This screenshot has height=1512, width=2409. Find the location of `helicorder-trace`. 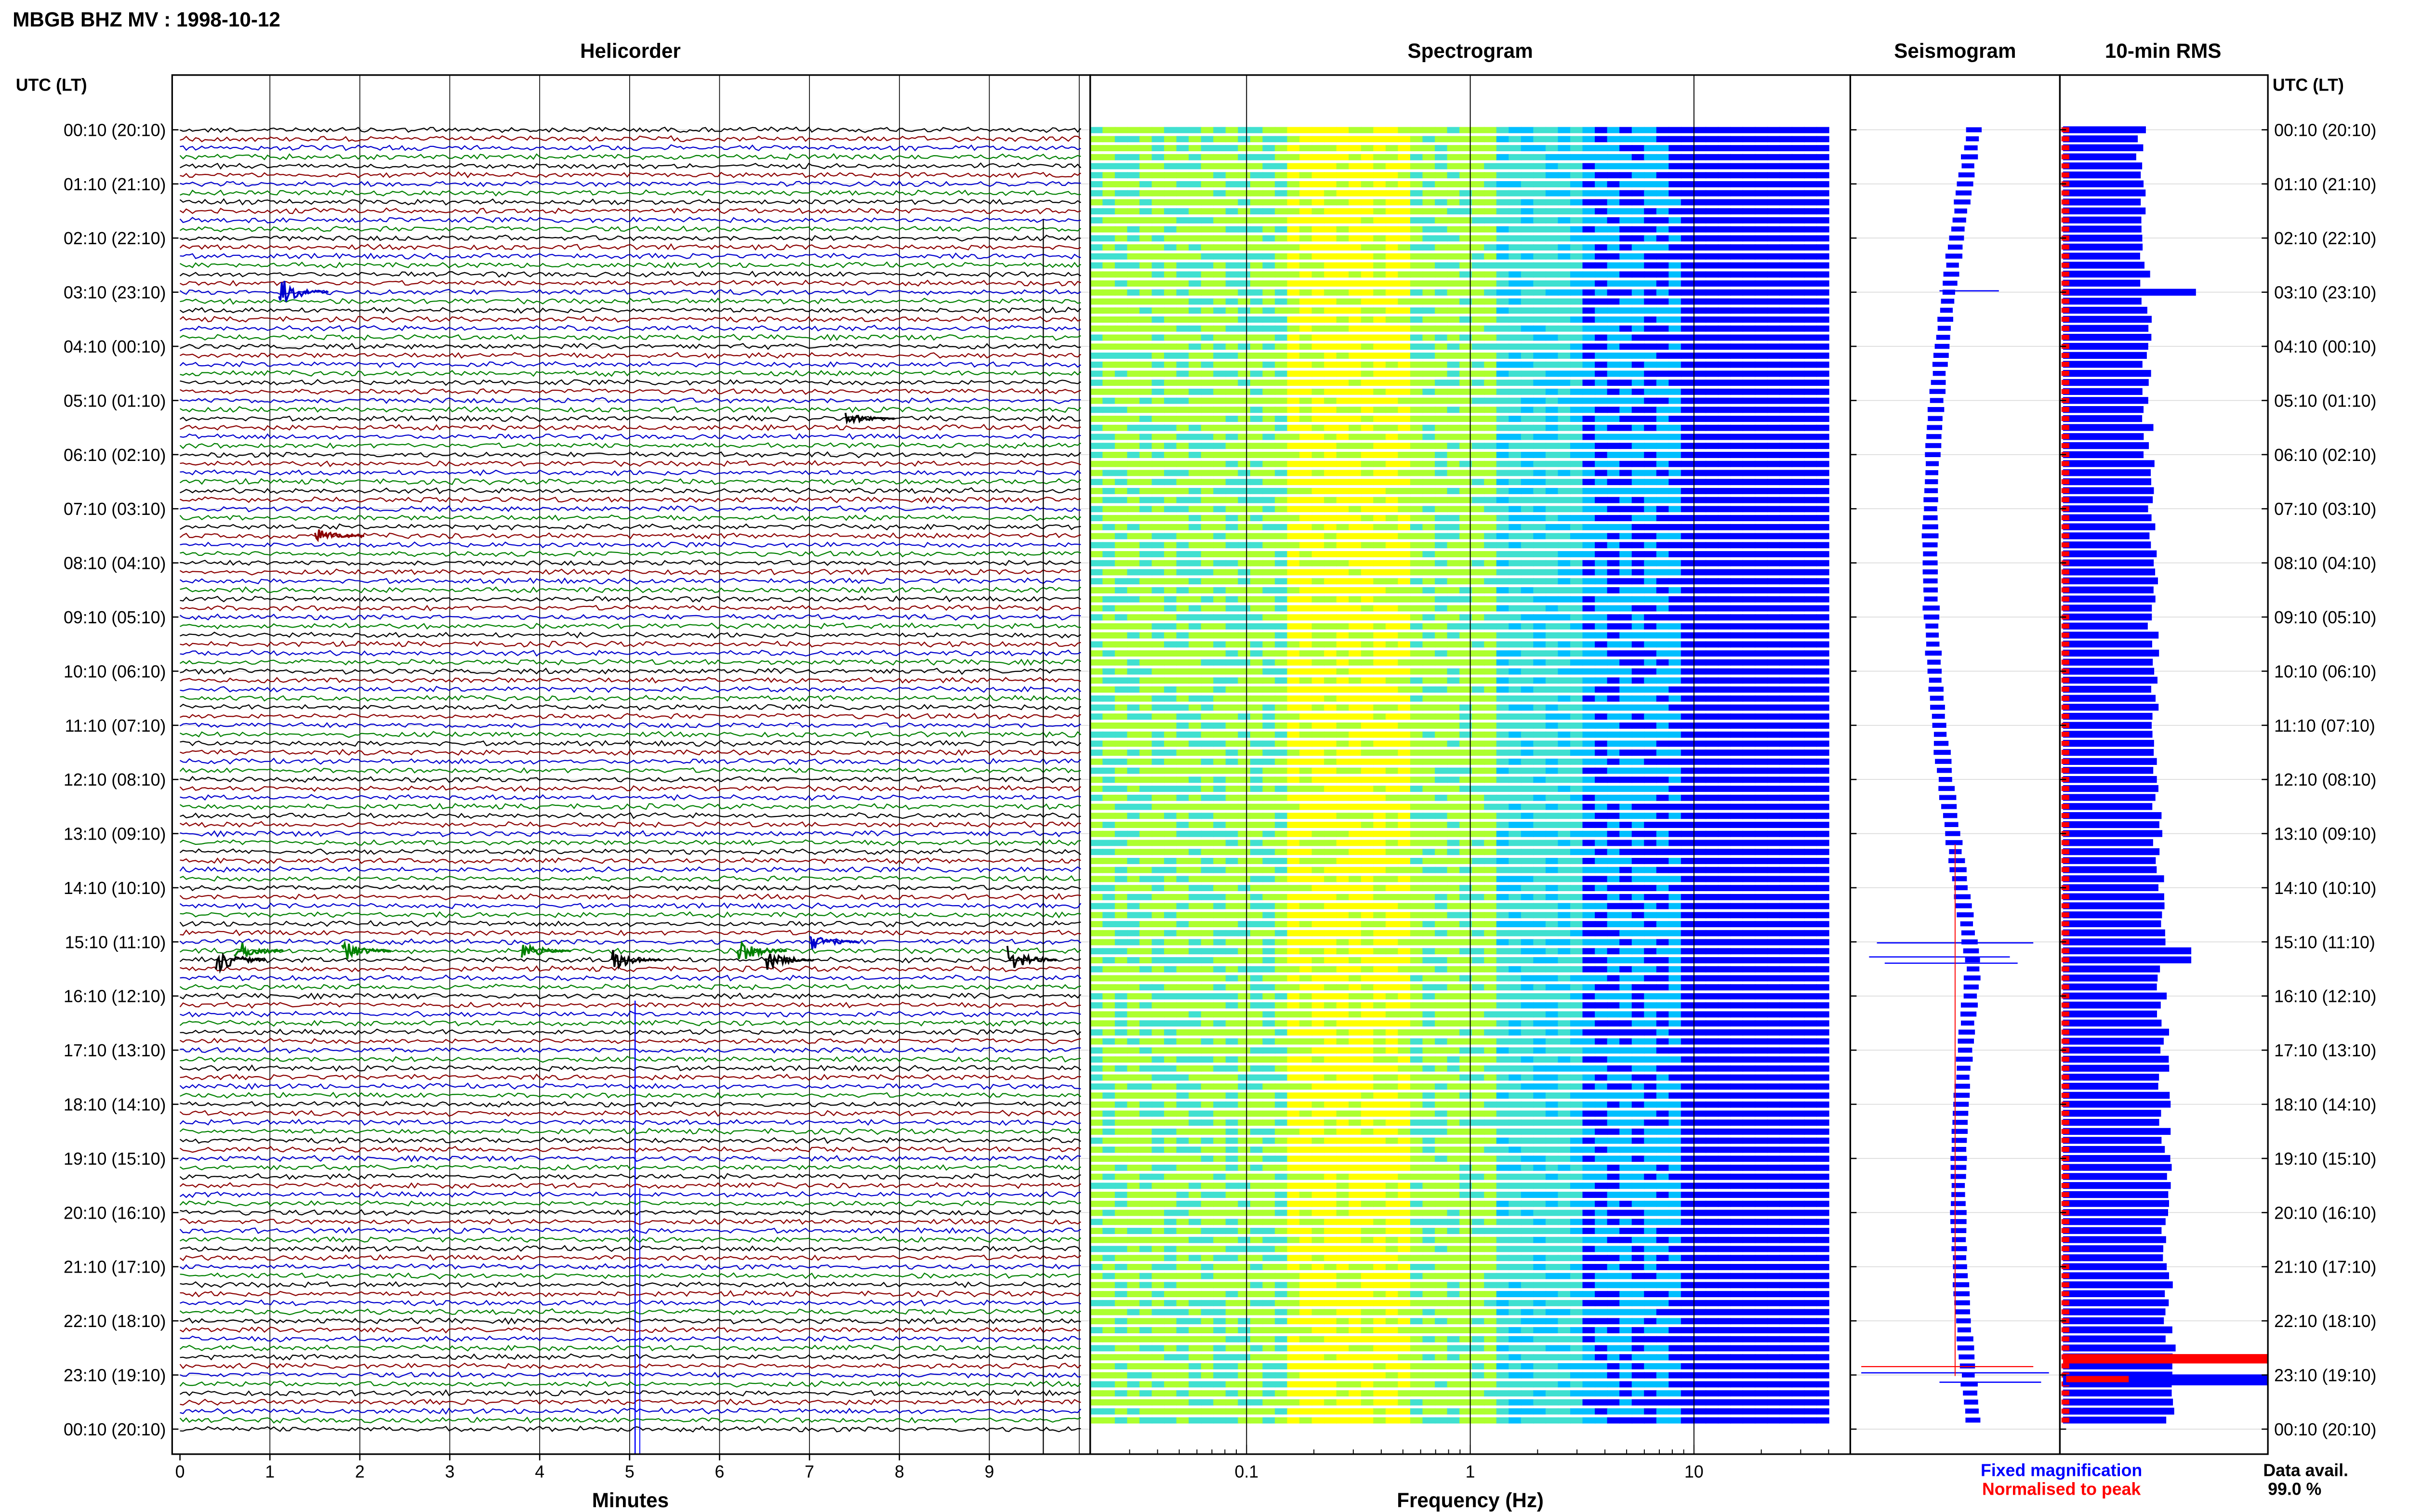

helicorder-trace is located at coordinates (630, 554).